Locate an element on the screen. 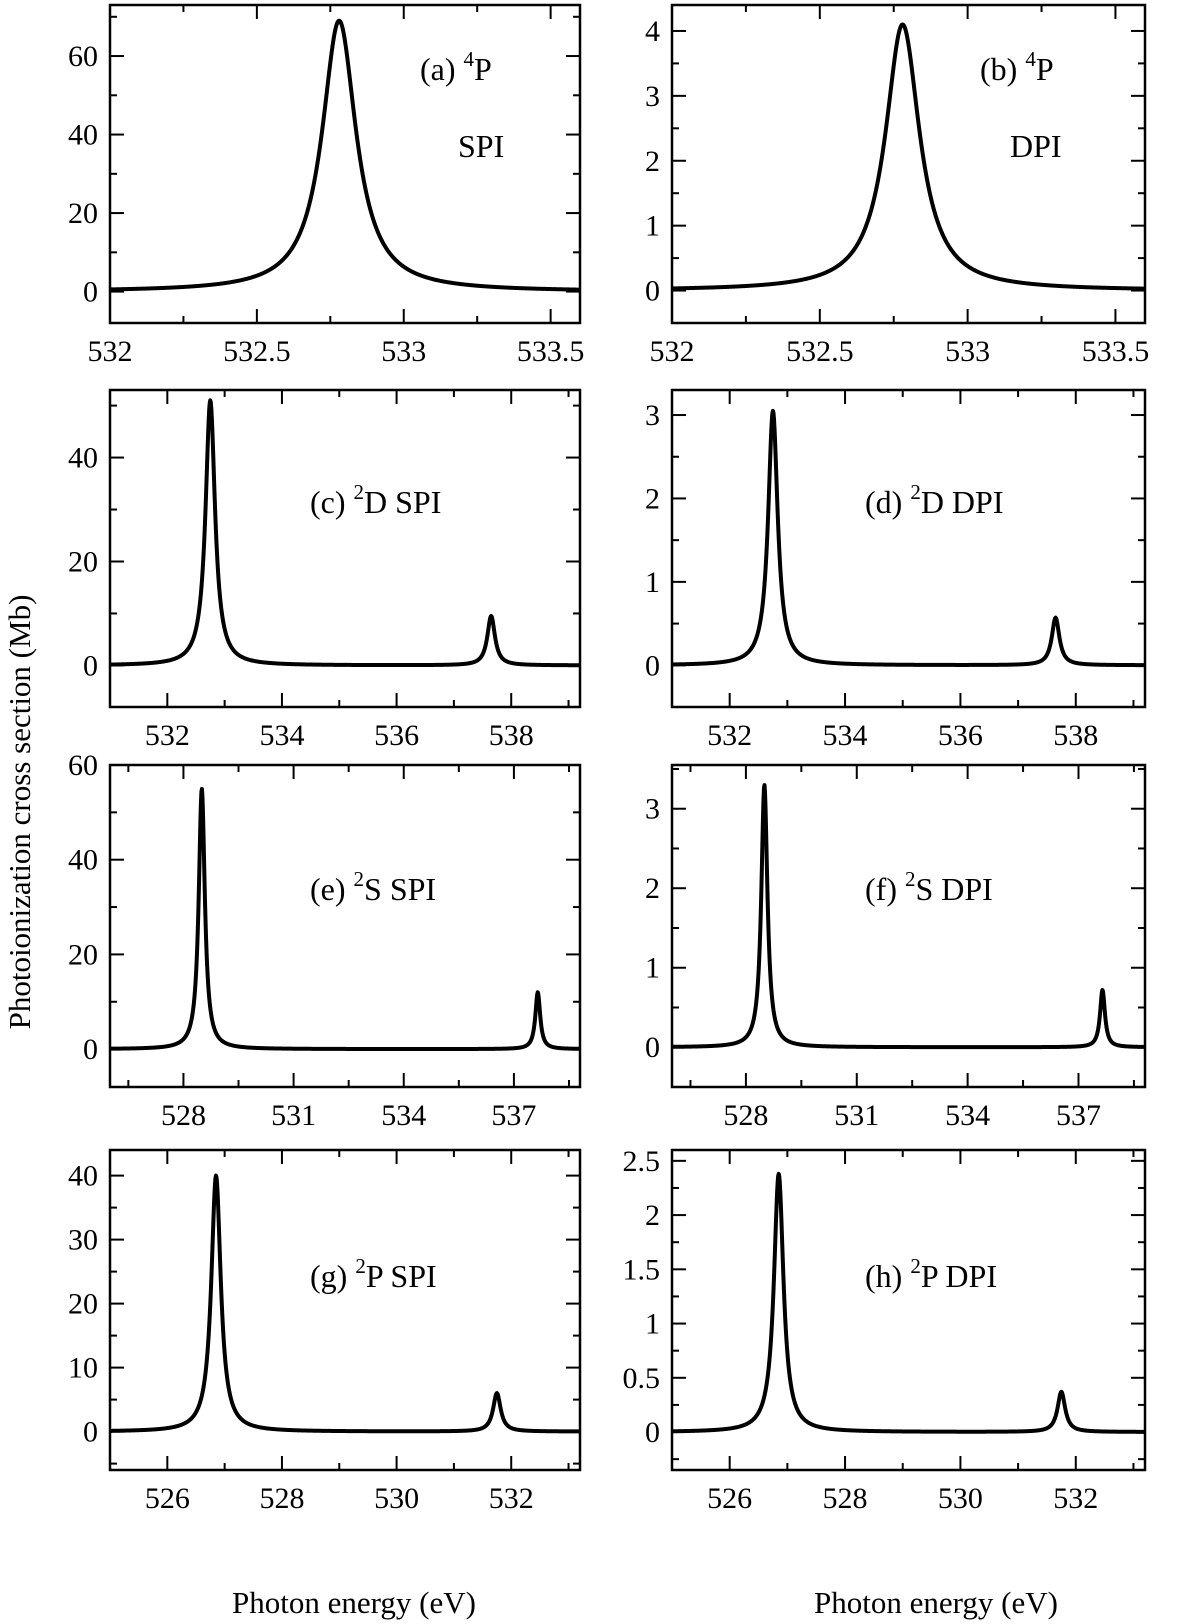 Image resolution: width=1200 pixels, height=1624 pixels. panel-annotation: (e) 2S SPI is located at coordinates (373, 887).